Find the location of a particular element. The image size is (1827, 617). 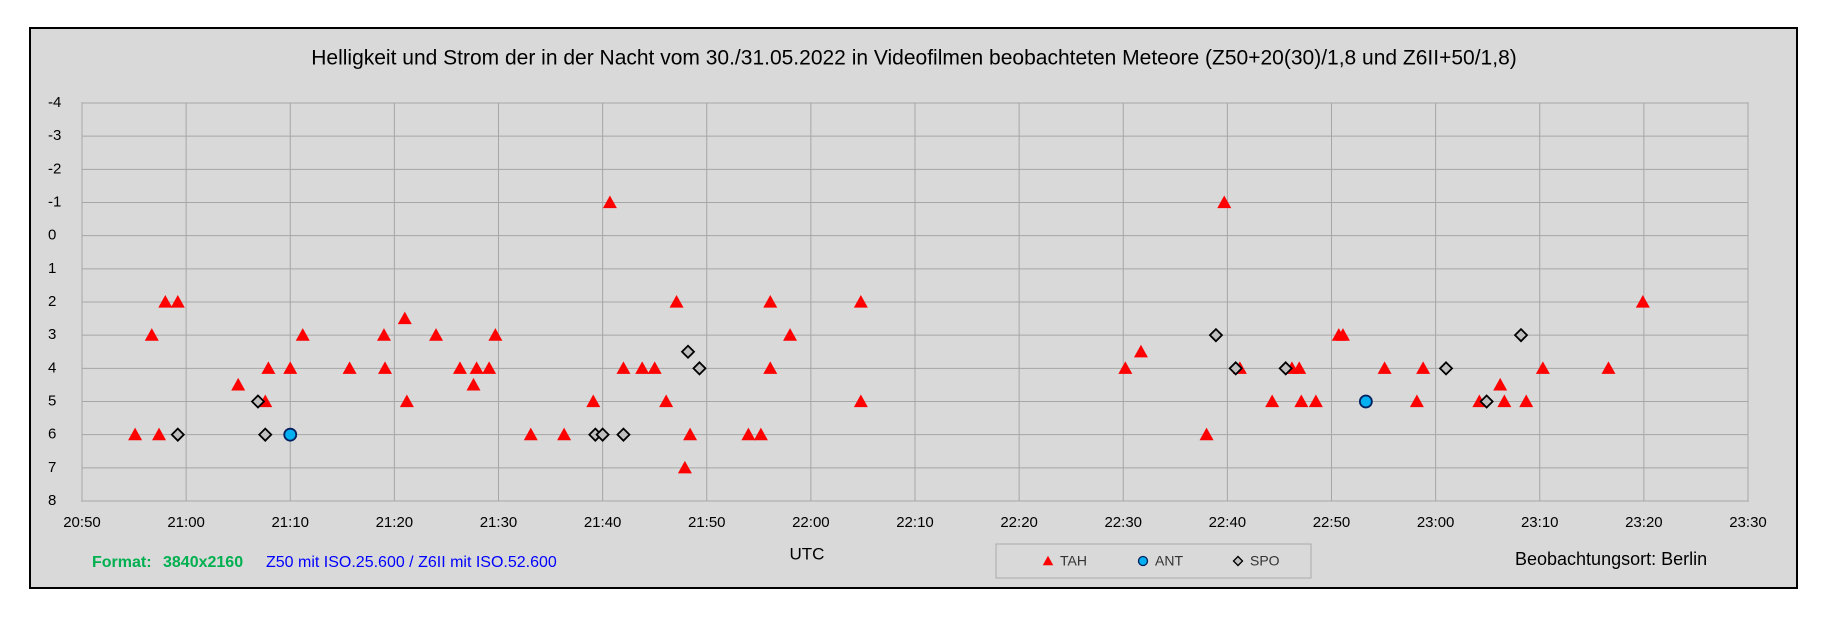

x-tick-label: 21:30 is located at coordinates (499, 522).